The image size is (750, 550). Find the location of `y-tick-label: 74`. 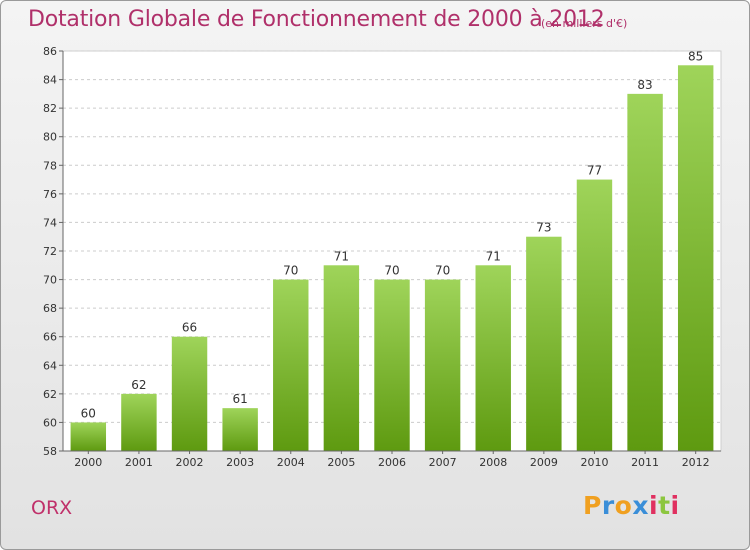

y-tick-label: 74 is located at coordinates (50, 222).